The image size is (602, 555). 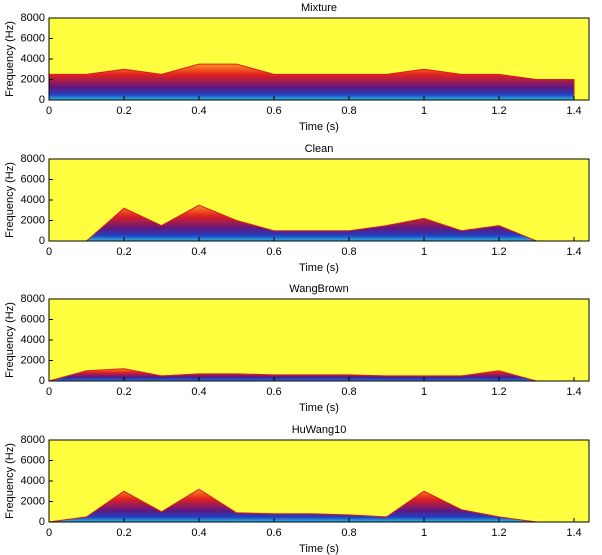 I want to click on chart-title: WangBrown, so click(x=319, y=289).